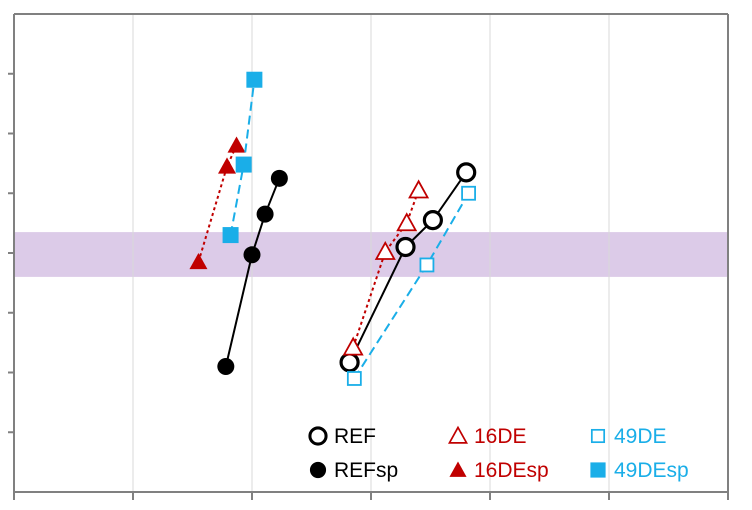 The width and height of the screenshot is (752, 510). Describe the element at coordinates (217, 203) in the screenshot. I see `series-16desp` at that location.